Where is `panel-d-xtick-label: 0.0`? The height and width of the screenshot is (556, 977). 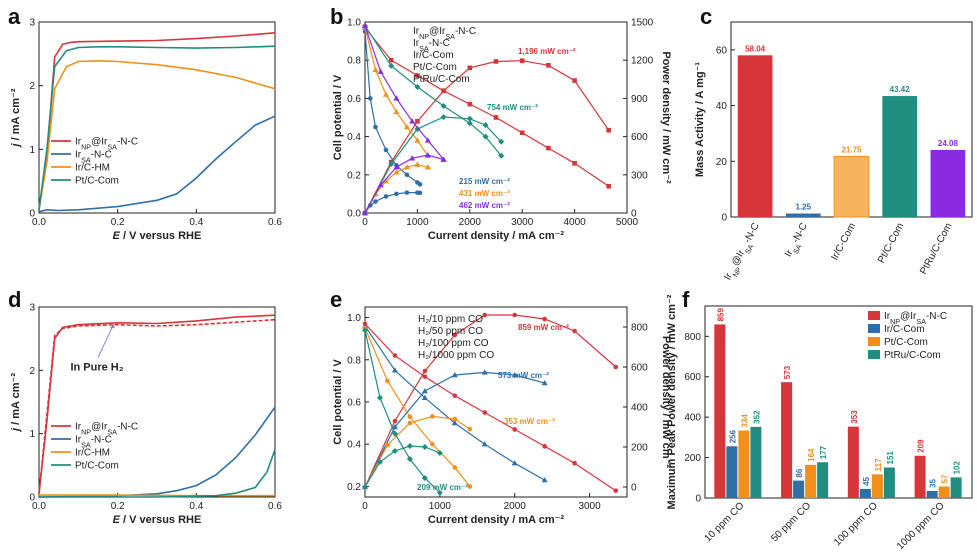
panel-d-xtick-label: 0.0 is located at coordinates (39, 506).